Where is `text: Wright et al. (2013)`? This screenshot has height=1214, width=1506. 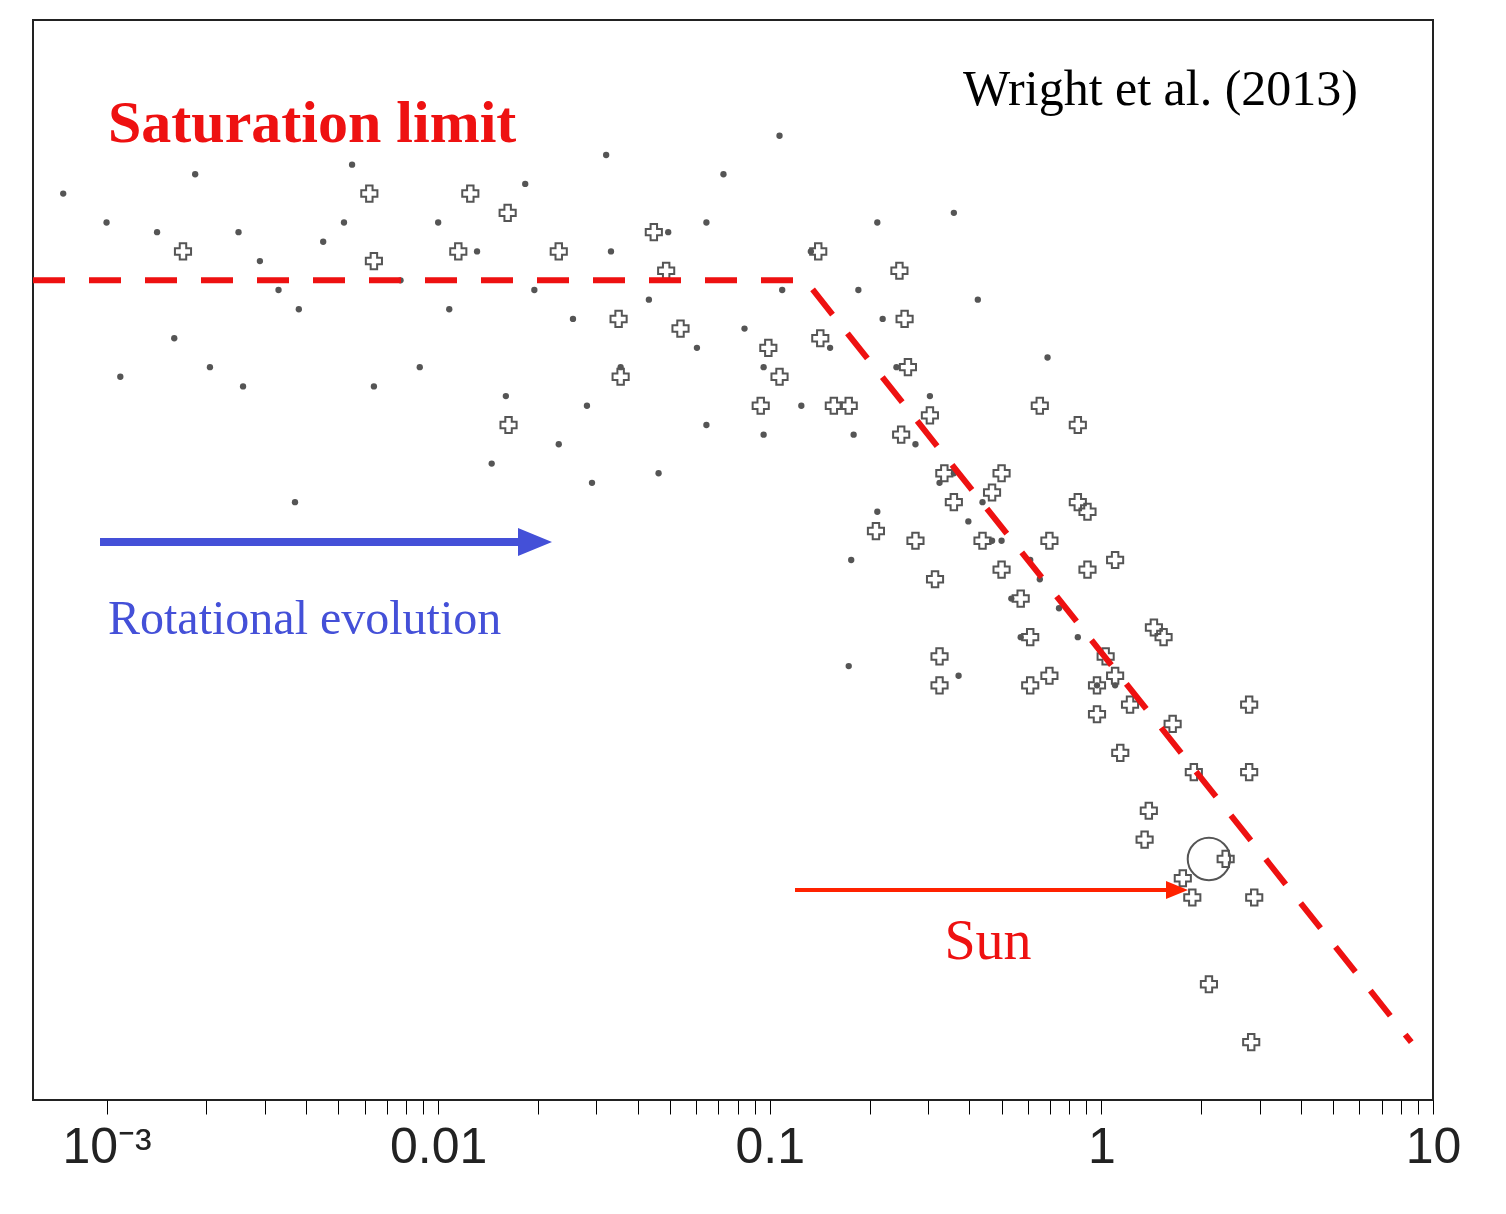
text: Wright et al. (2013) is located at coordinates (1160, 88).